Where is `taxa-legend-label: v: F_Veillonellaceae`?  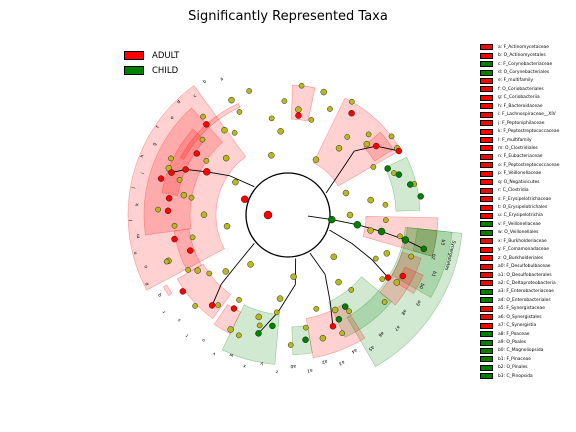
taxa-legend-label: v: F_Veillonellaceae is located at coordinates (519, 224).